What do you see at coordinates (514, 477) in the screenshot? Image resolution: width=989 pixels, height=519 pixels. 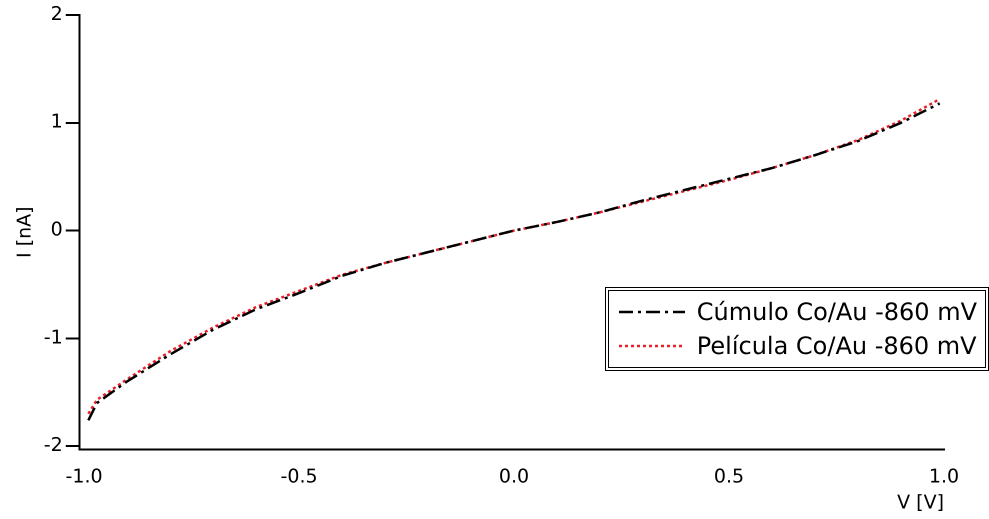 I see `x-tick-label: 0.0` at bounding box center [514, 477].